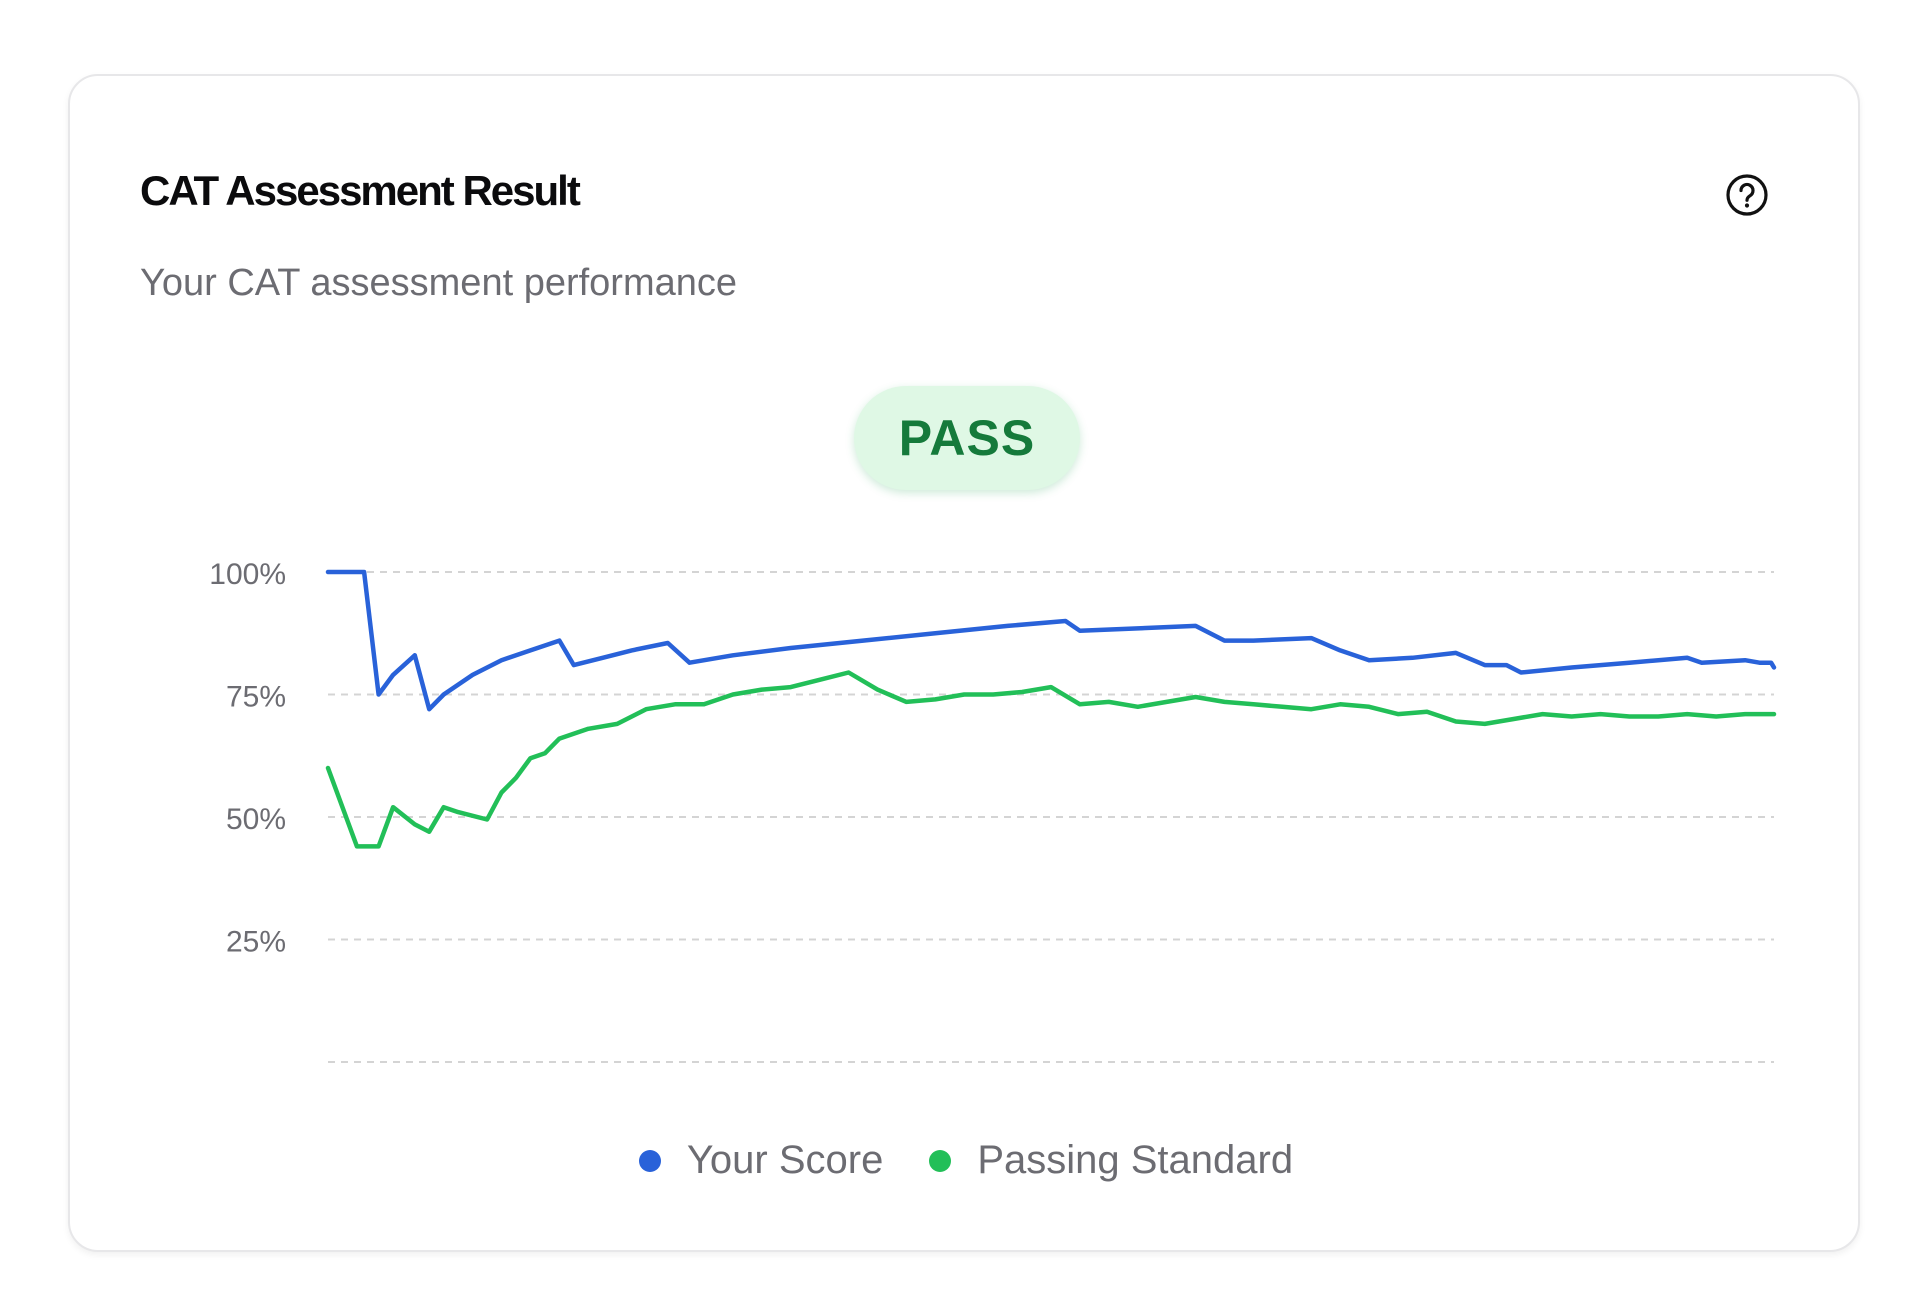  What do you see at coordinates (256, 697) in the screenshot?
I see `y-tick-label: 75%` at bounding box center [256, 697].